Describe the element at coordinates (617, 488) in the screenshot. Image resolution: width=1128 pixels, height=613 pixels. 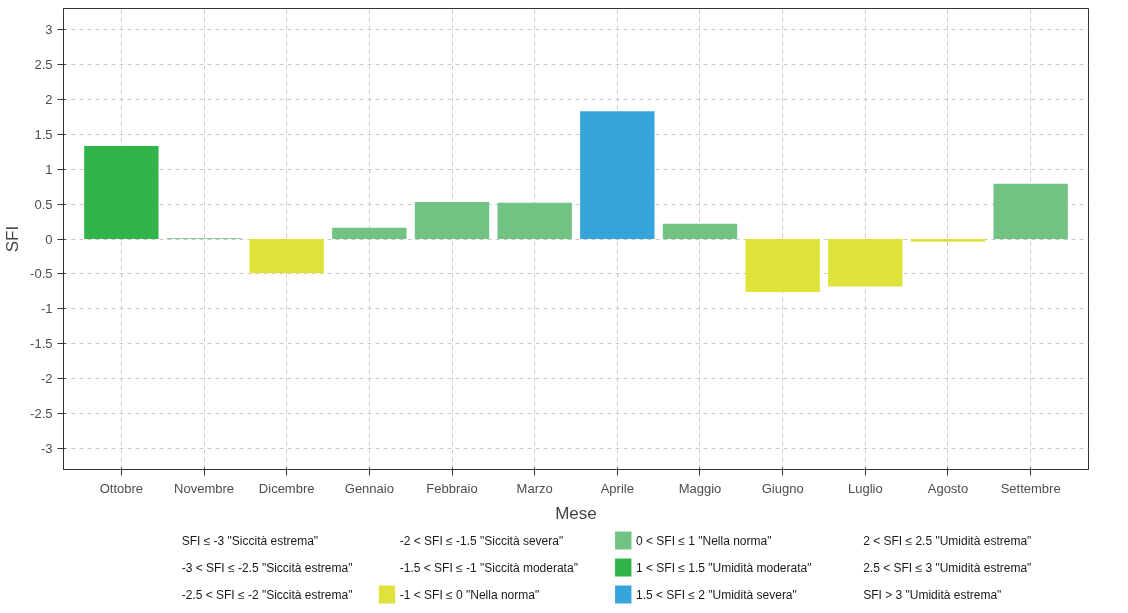
I see `x-tick-label: Aprile` at that location.